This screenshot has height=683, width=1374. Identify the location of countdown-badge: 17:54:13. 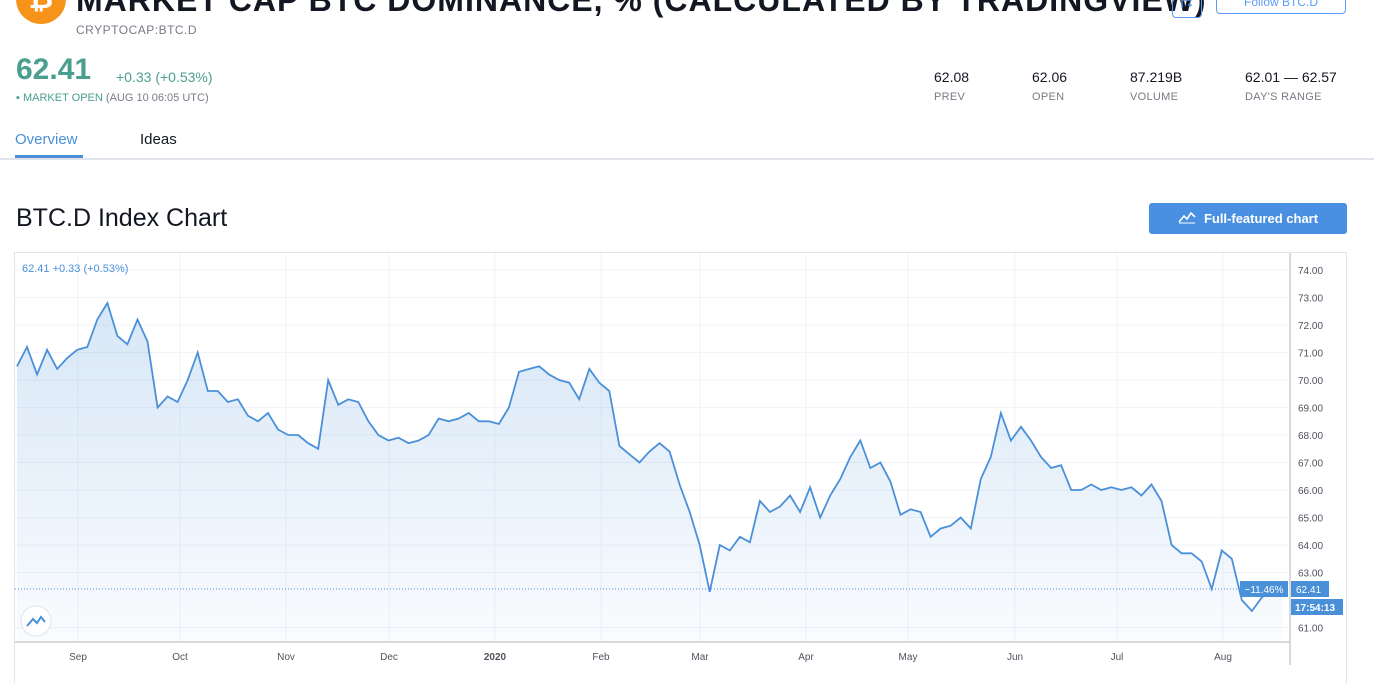
(1317, 607).